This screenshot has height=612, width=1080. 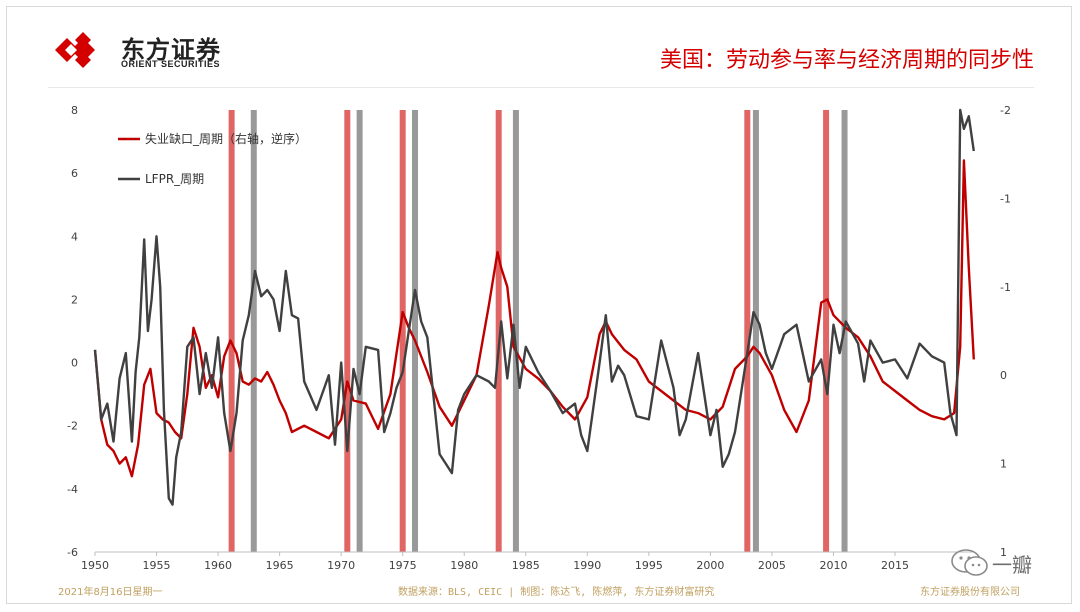 What do you see at coordinates (649, 565) in the screenshot?
I see `x-tick-label: 1995` at bounding box center [649, 565].